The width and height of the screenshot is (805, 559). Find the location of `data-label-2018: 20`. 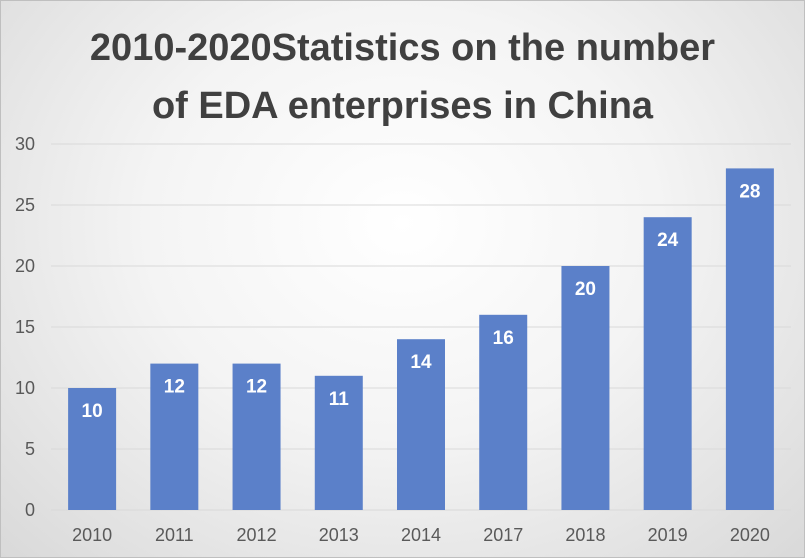

data-label-2018: 20 is located at coordinates (585, 289).